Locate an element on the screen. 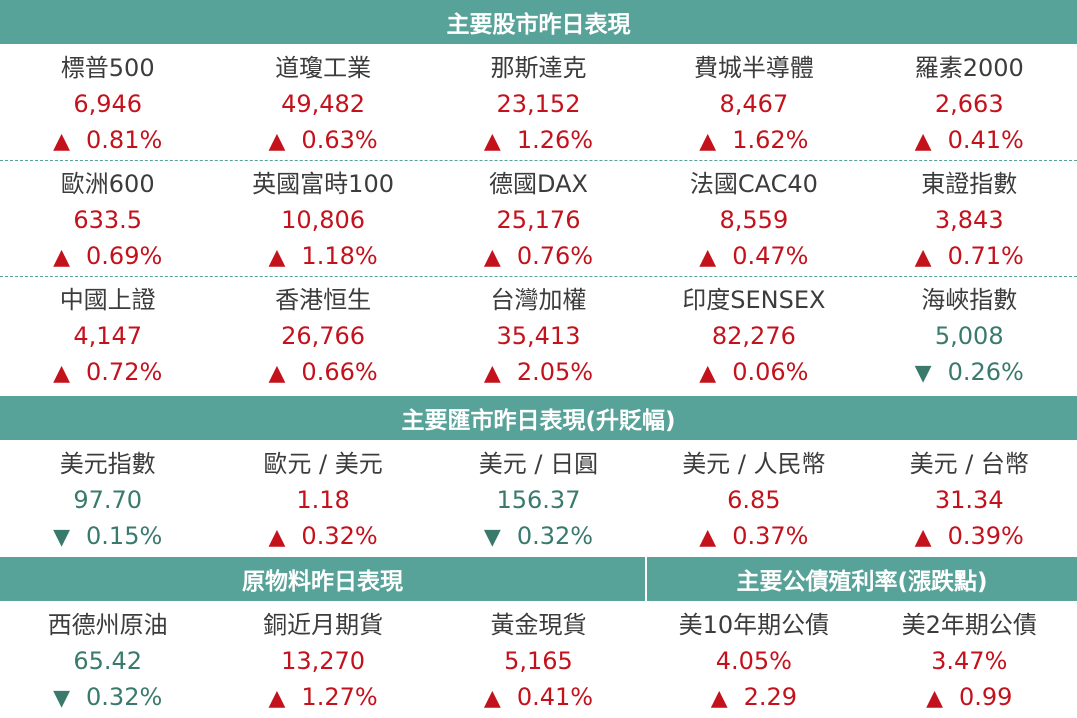 The width and height of the screenshot is (1077, 718). instrument-name: 海峽指數 is located at coordinates (969, 300).